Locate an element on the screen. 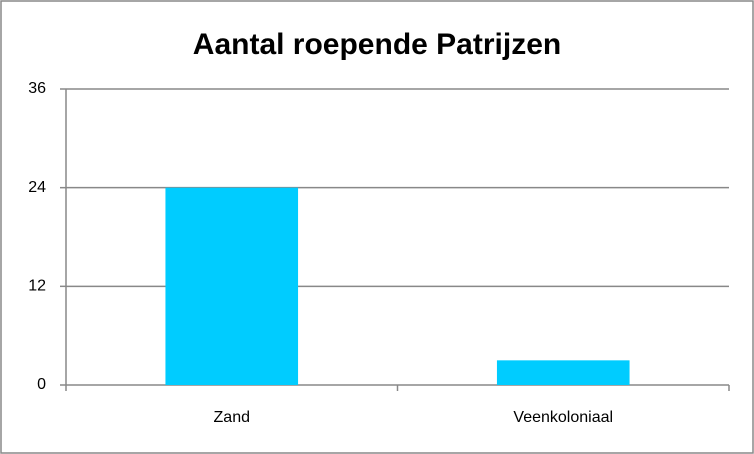 The height and width of the screenshot is (454, 754). chart-title: Aantal roepende Patrijzen is located at coordinates (377, 44).